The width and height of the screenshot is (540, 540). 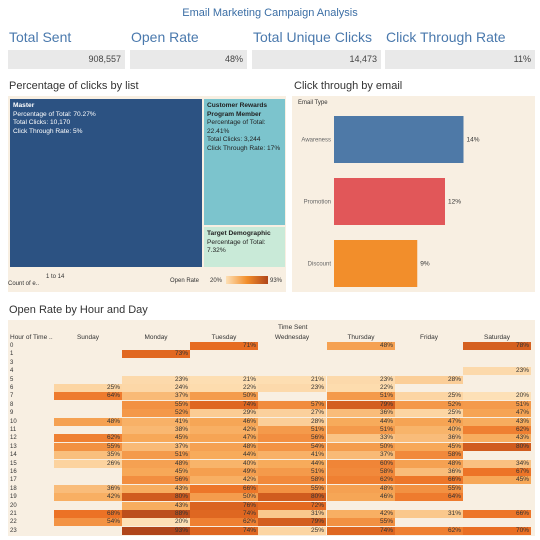 What do you see at coordinates (66, 59) in the screenshot?
I see `kpi-total-sent-value: 908,557` at bounding box center [66, 59].